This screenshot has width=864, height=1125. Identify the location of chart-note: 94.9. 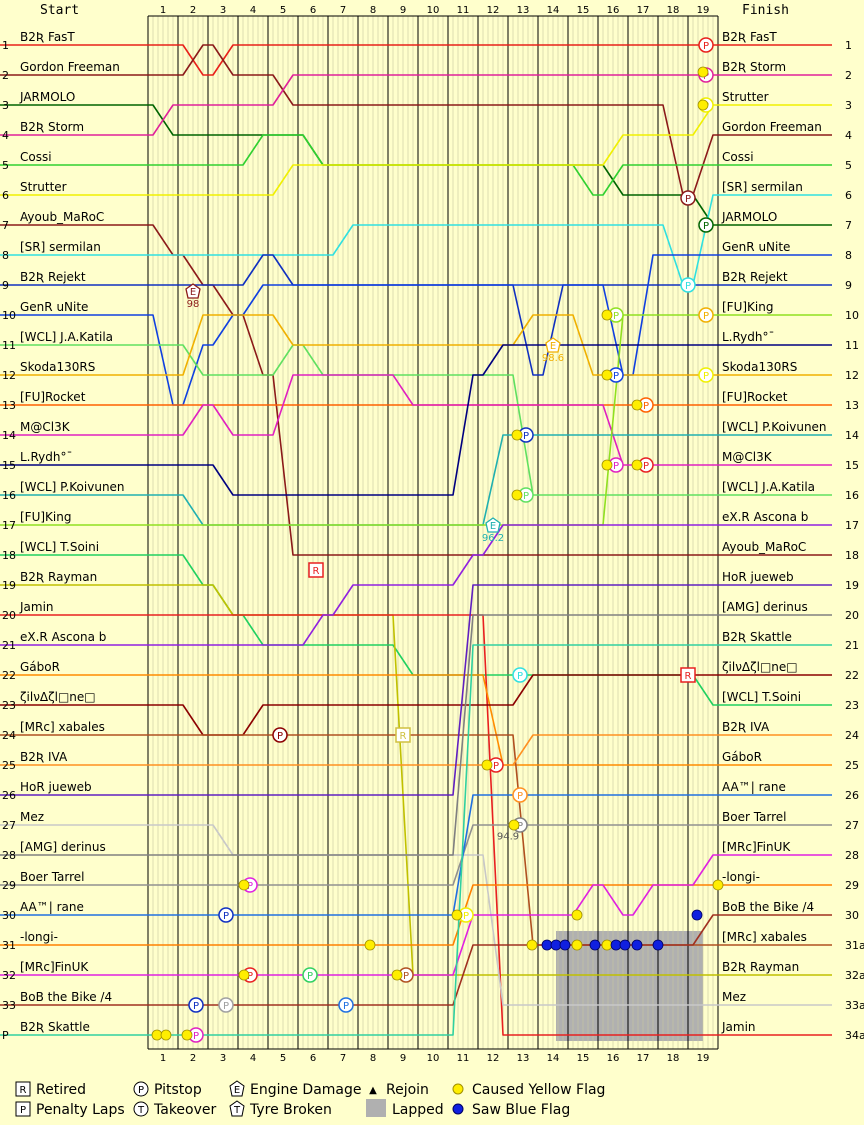
(508, 837).